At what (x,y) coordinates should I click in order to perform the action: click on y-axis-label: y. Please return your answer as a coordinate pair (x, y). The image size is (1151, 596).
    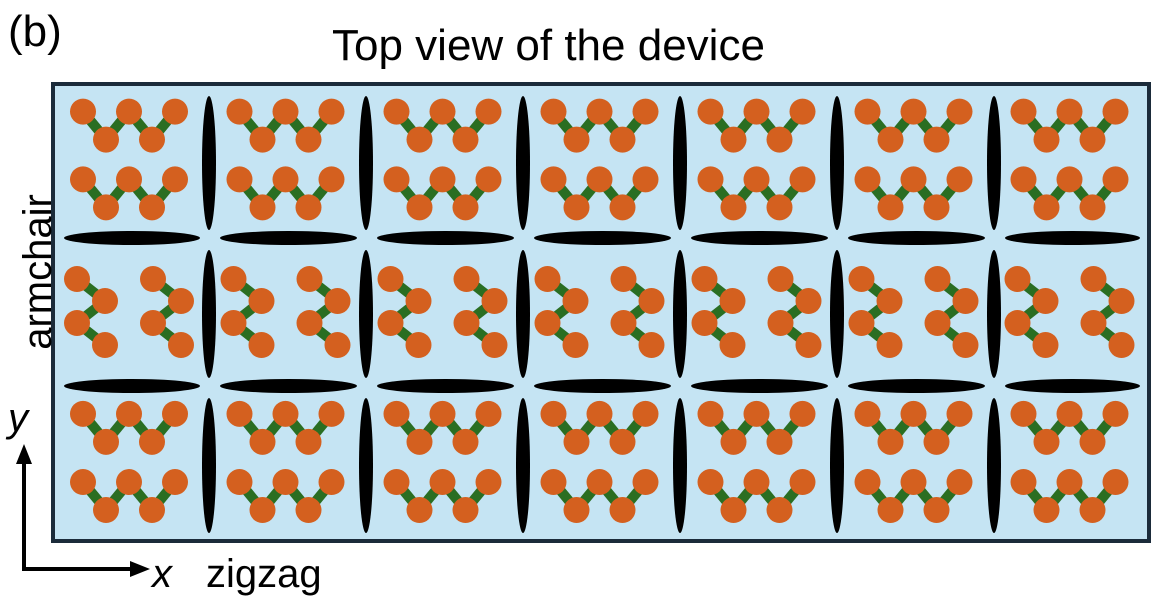
    Looking at the image, I should click on (18, 418).